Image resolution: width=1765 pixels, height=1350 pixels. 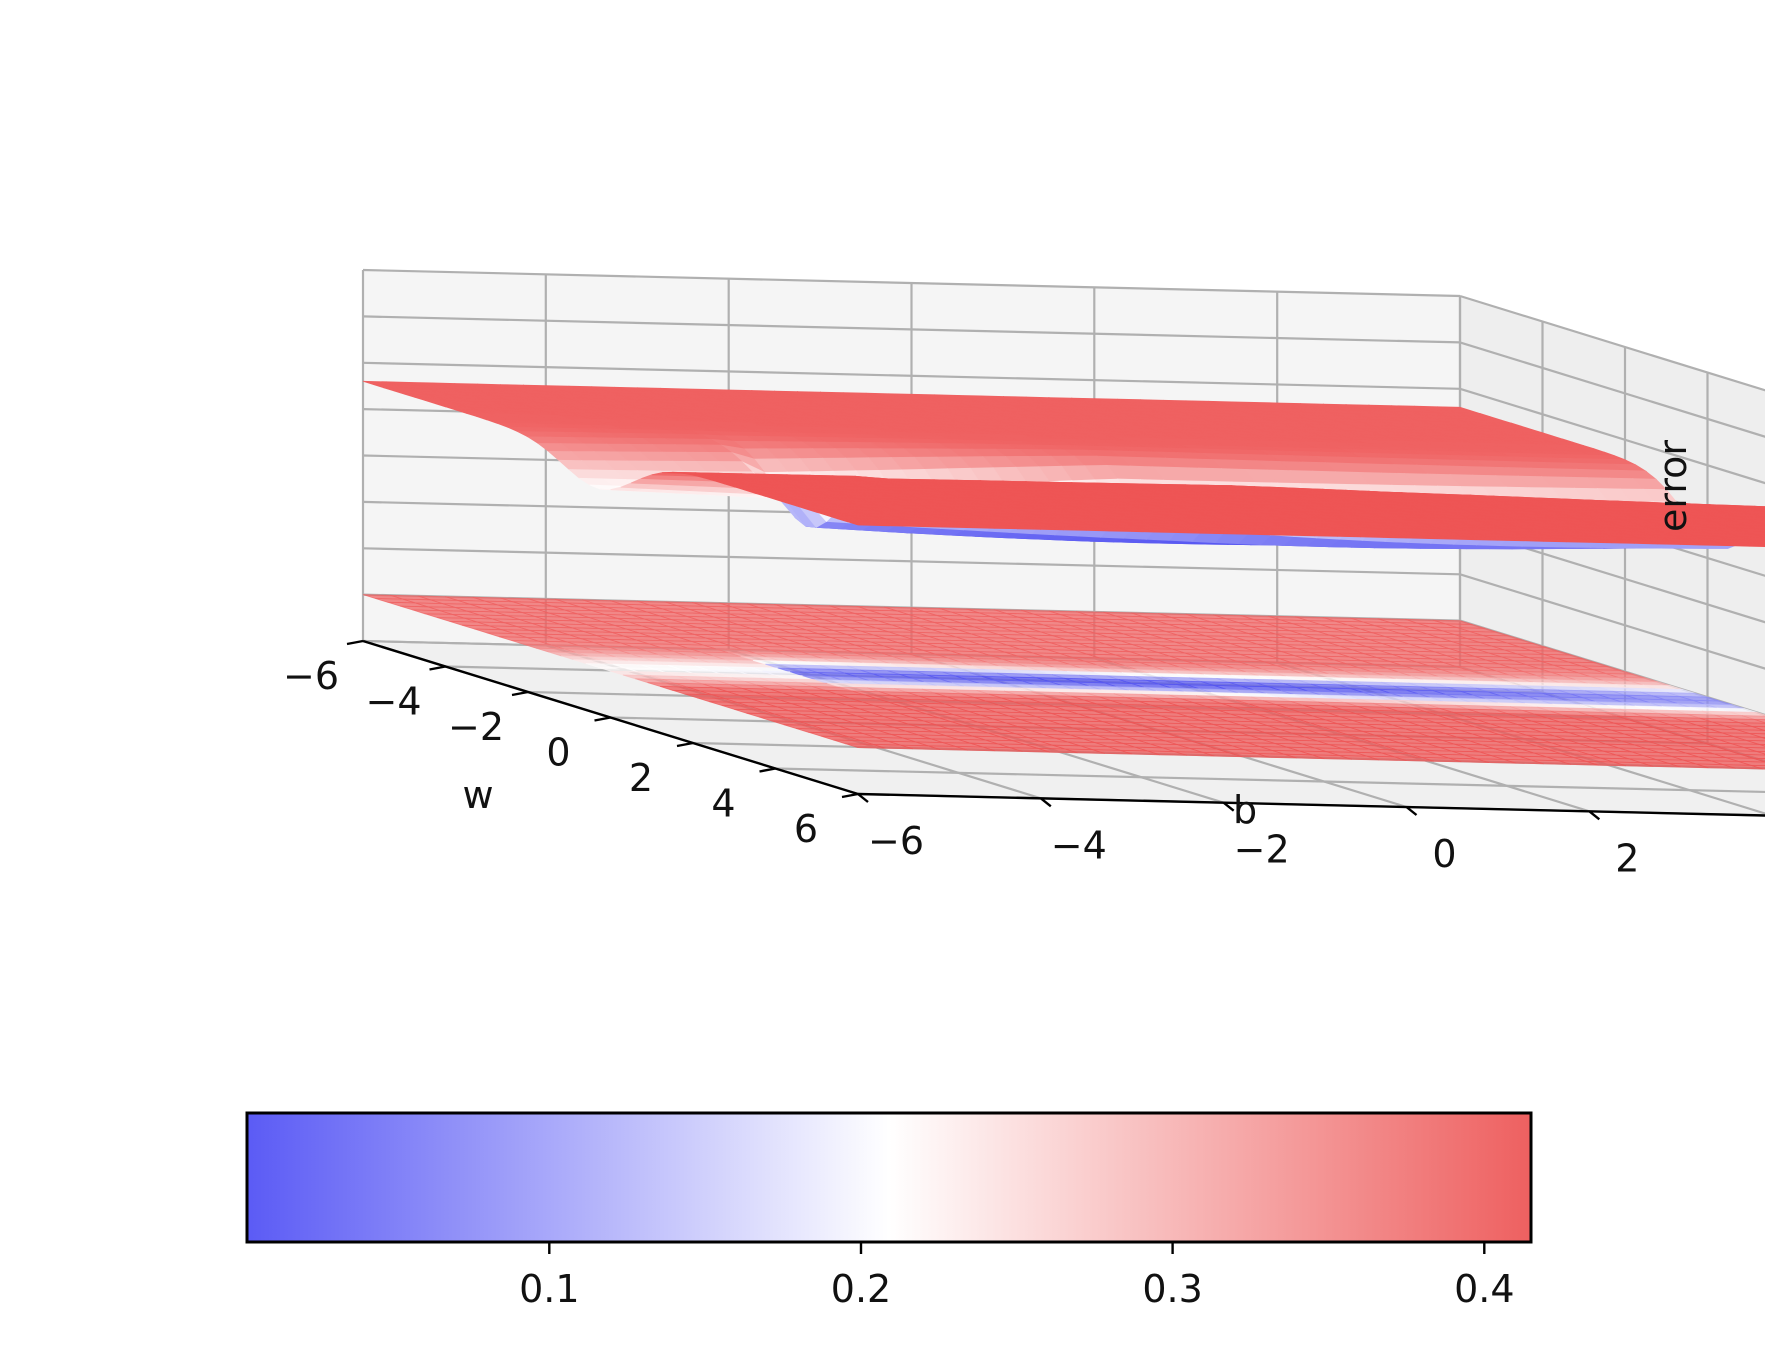 What do you see at coordinates (723, 804) in the screenshot?
I see `w-tick-label: 4` at bounding box center [723, 804].